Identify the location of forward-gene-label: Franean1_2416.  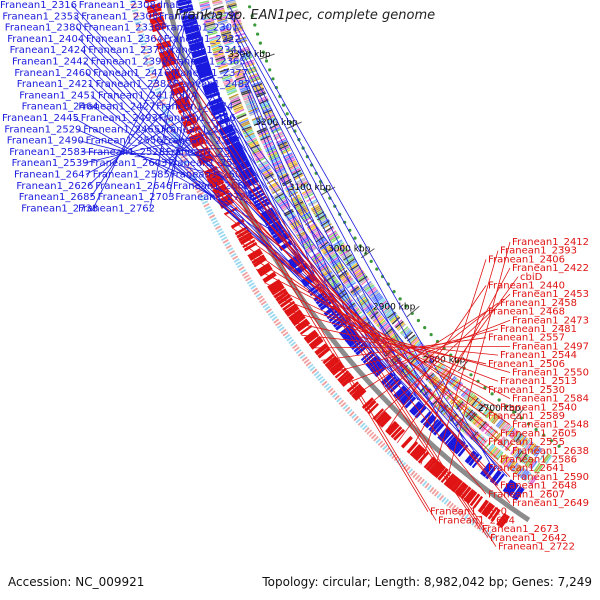
(131, 73).